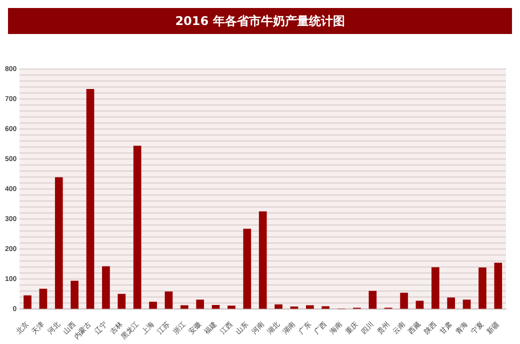 This screenshot has width=520, height=344. Describe the element at coordinates (260, 21) in the screenshot. I see `chart-title: 2016 年各省市牛奶产量统计图` at that location.